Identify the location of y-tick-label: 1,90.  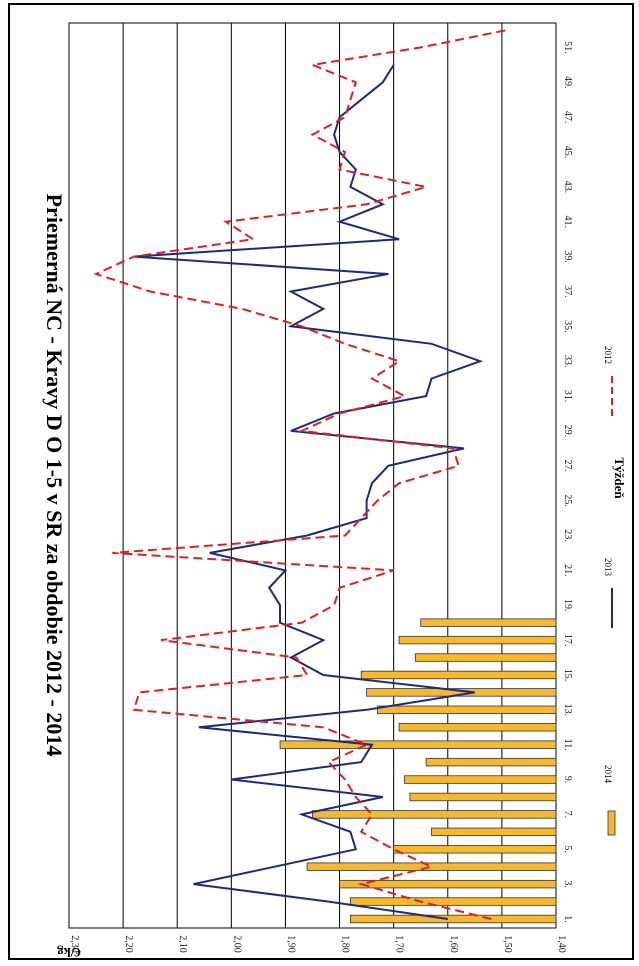
(290, 944).